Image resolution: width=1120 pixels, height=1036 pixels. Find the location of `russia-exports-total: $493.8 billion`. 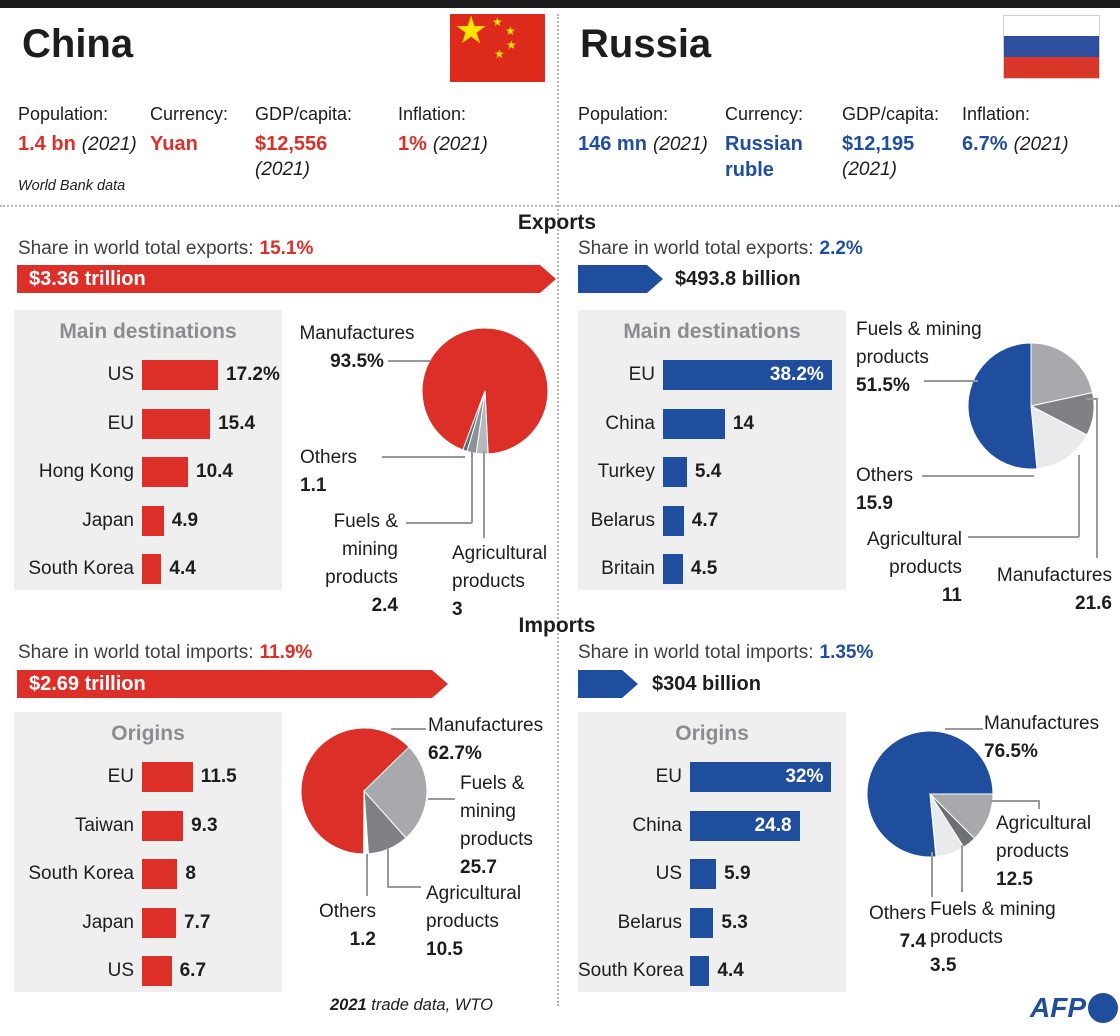

russia-exports-total: $493.8 billion is located at coordinates (738, 279).